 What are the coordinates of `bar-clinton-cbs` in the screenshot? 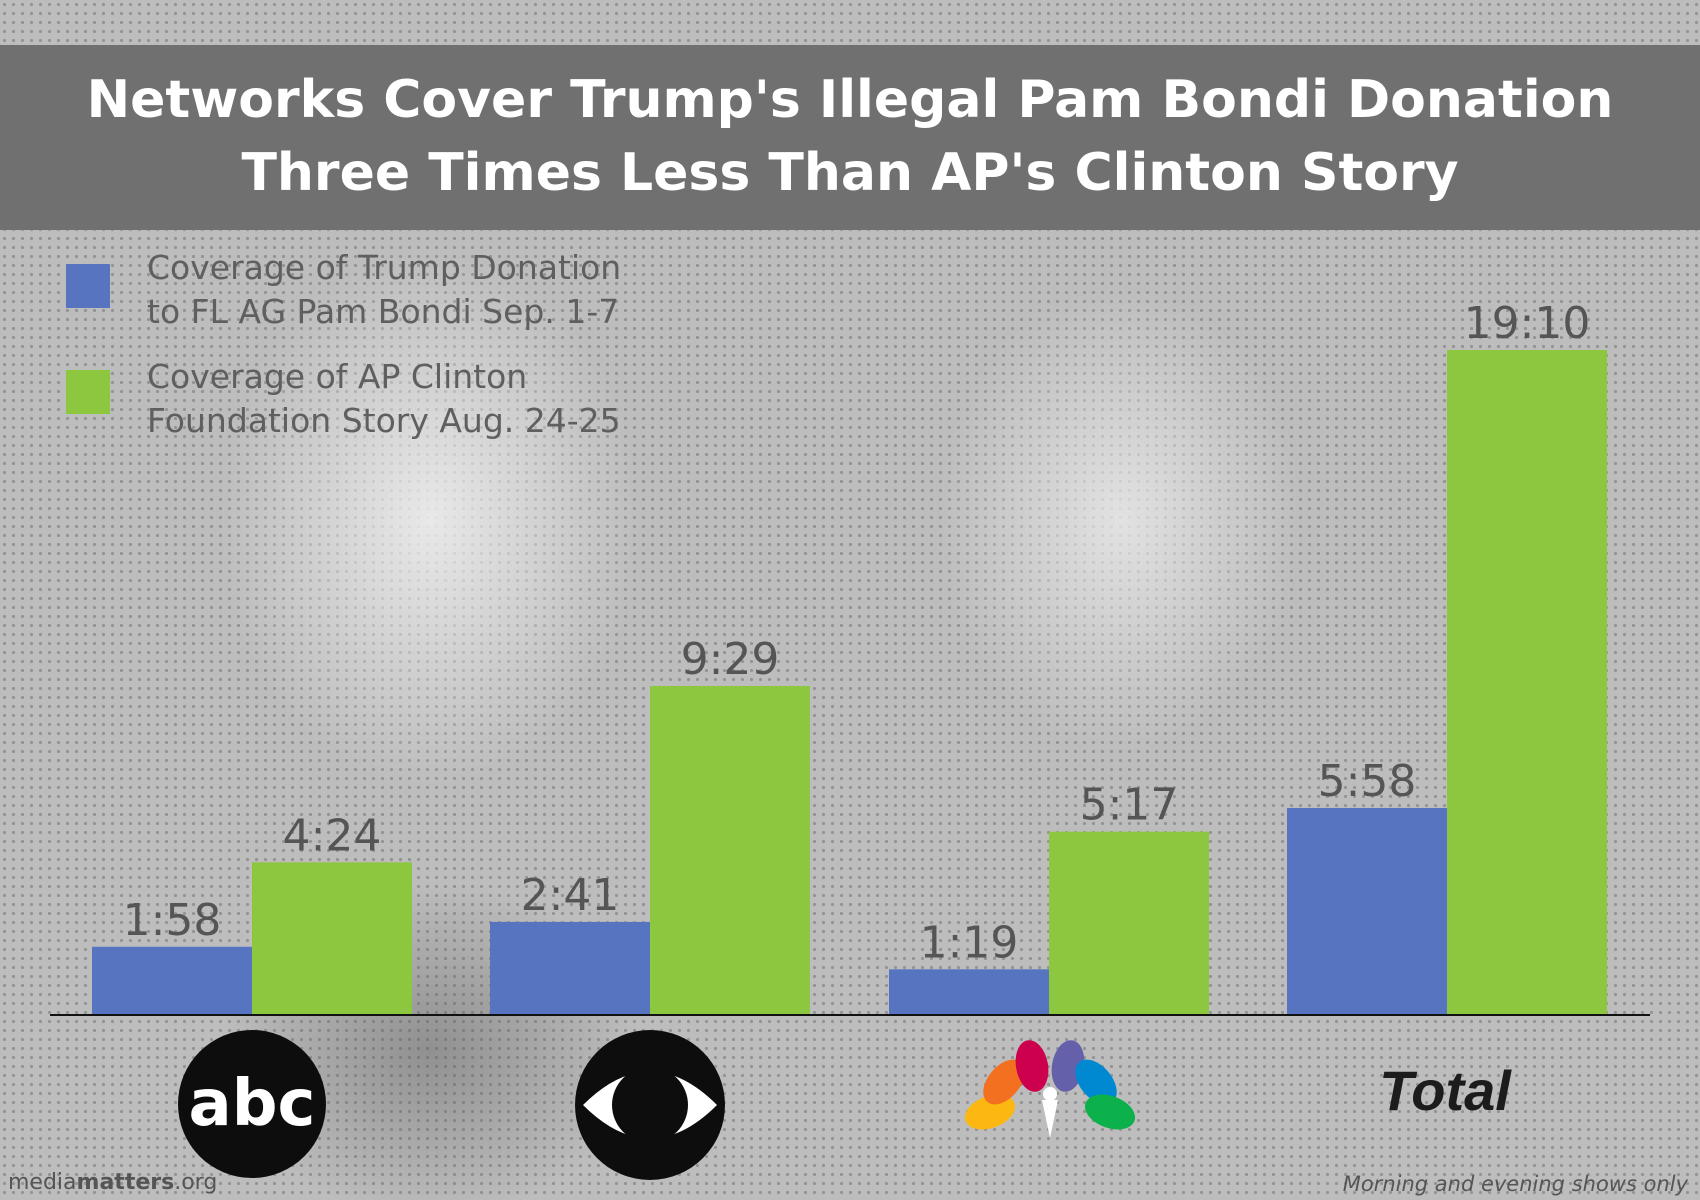 It's located at (730, 850).